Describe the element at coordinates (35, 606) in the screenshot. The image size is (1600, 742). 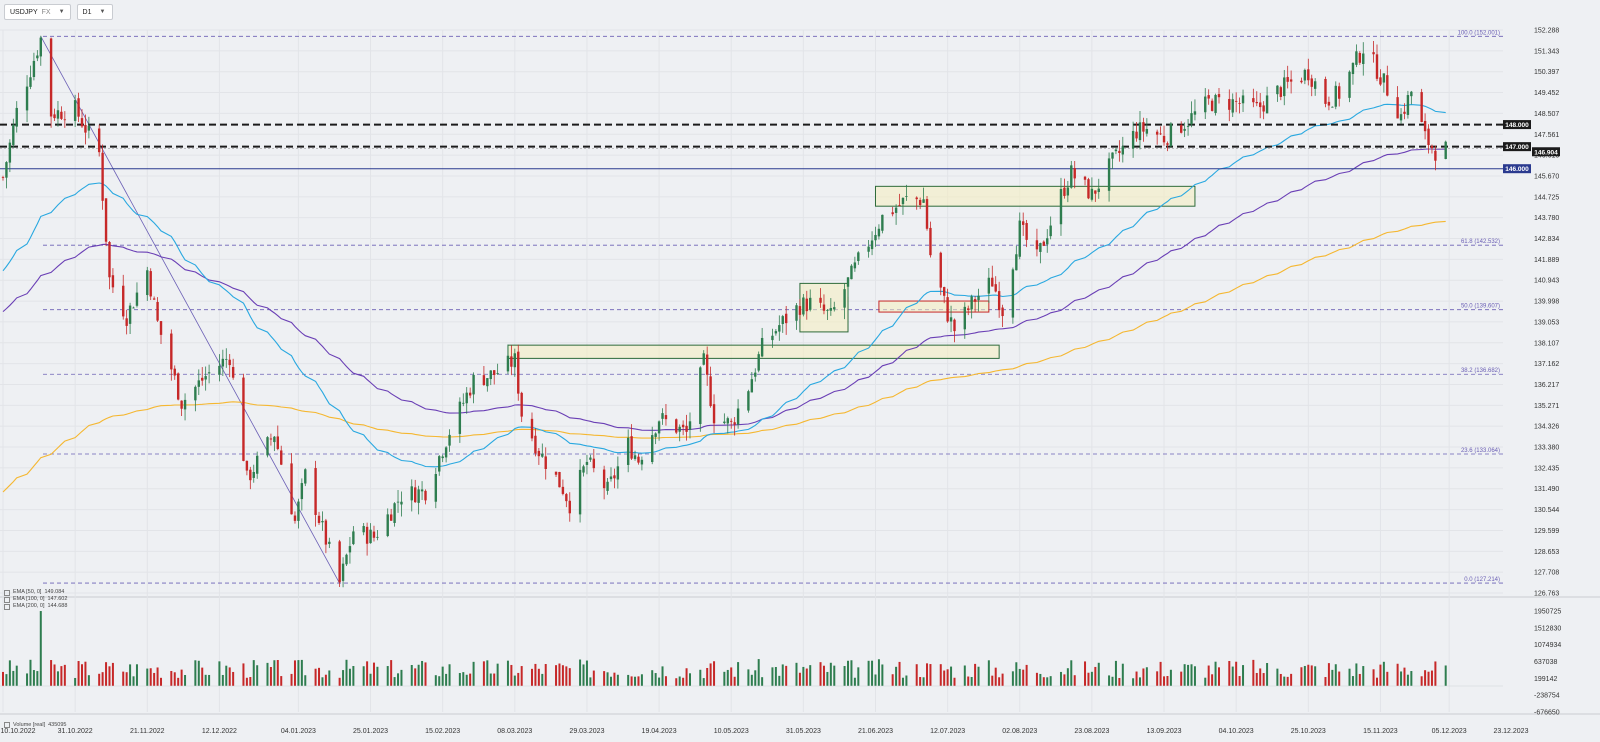
I see `indicator-ema200: EMA [200, 0] 144.688` at that location.